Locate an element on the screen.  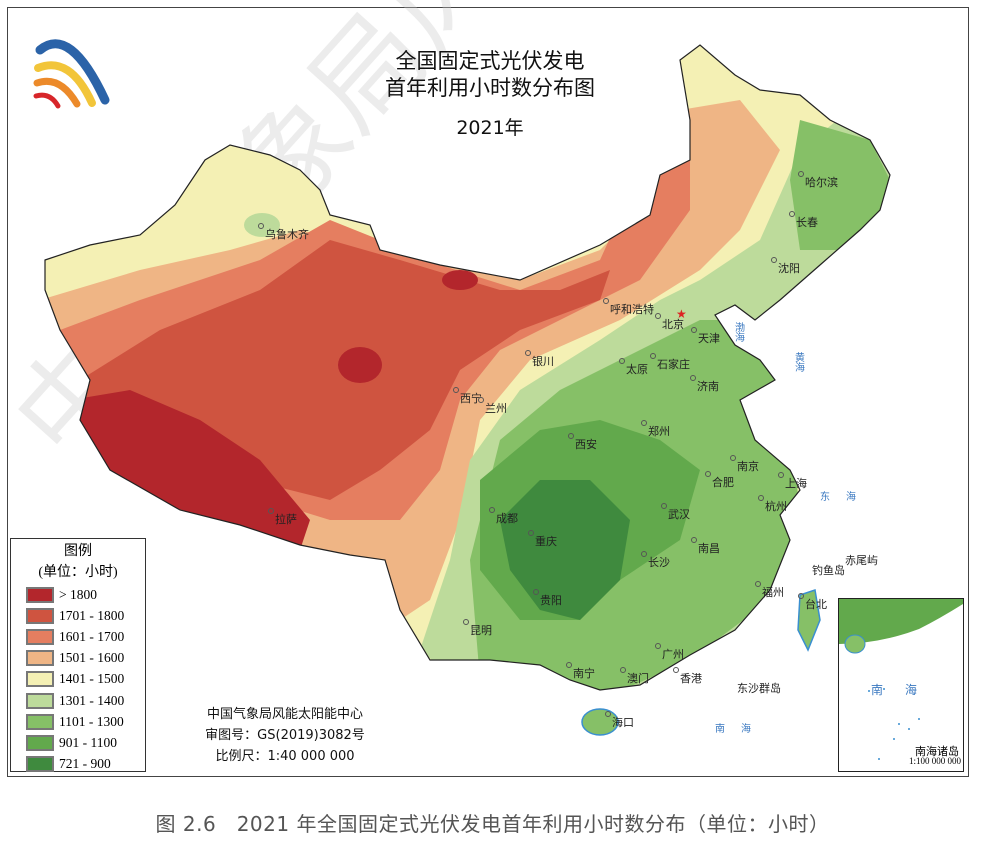
legend-item: 721 - 900 is located at coordinates (78, 764).